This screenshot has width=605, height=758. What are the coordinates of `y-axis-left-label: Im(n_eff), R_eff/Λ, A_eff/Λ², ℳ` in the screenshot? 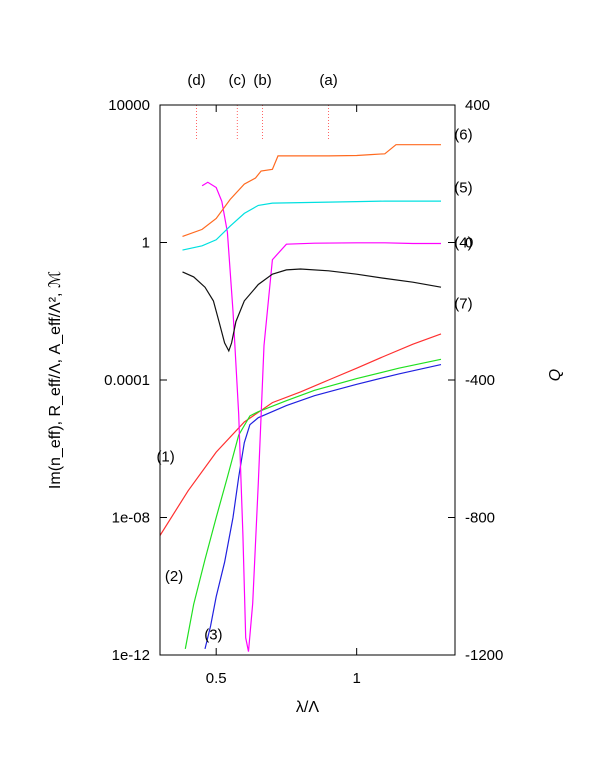 It's located at (55, 380).